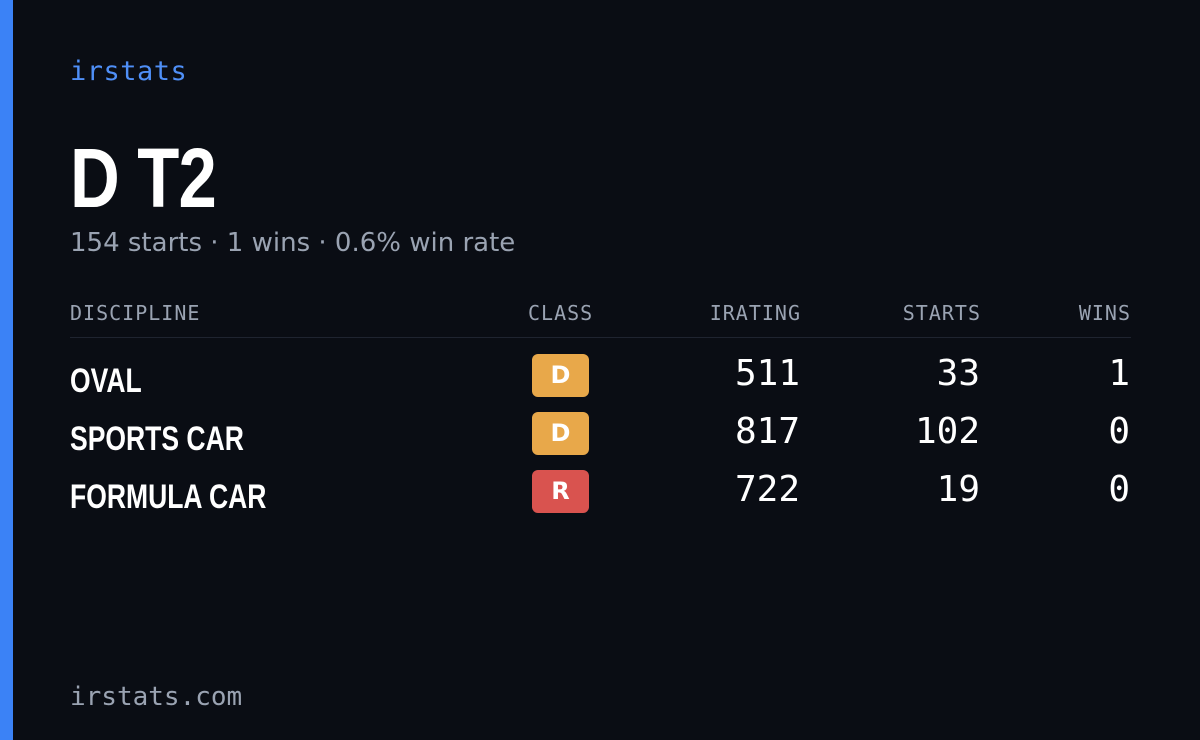 This screenshot has height=740, width=1200. Describe the element at coordinates (129, 71) in the screenshot. I see `brand-logo: irstats` at that location.